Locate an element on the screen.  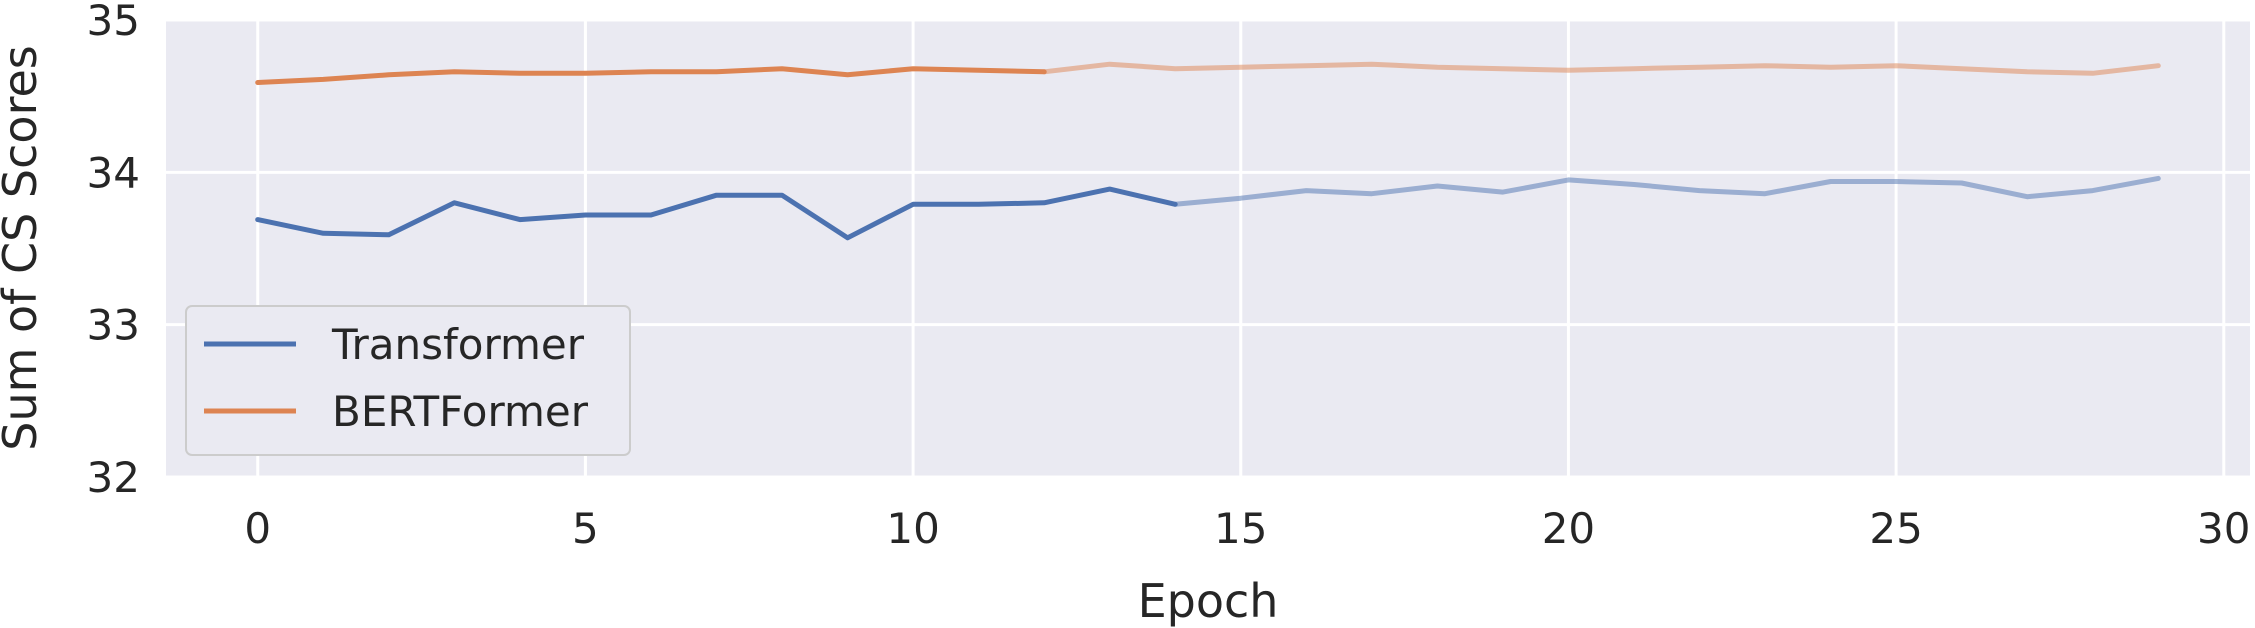
x-tick-label: 25 is located at coordinates (1895, 528).